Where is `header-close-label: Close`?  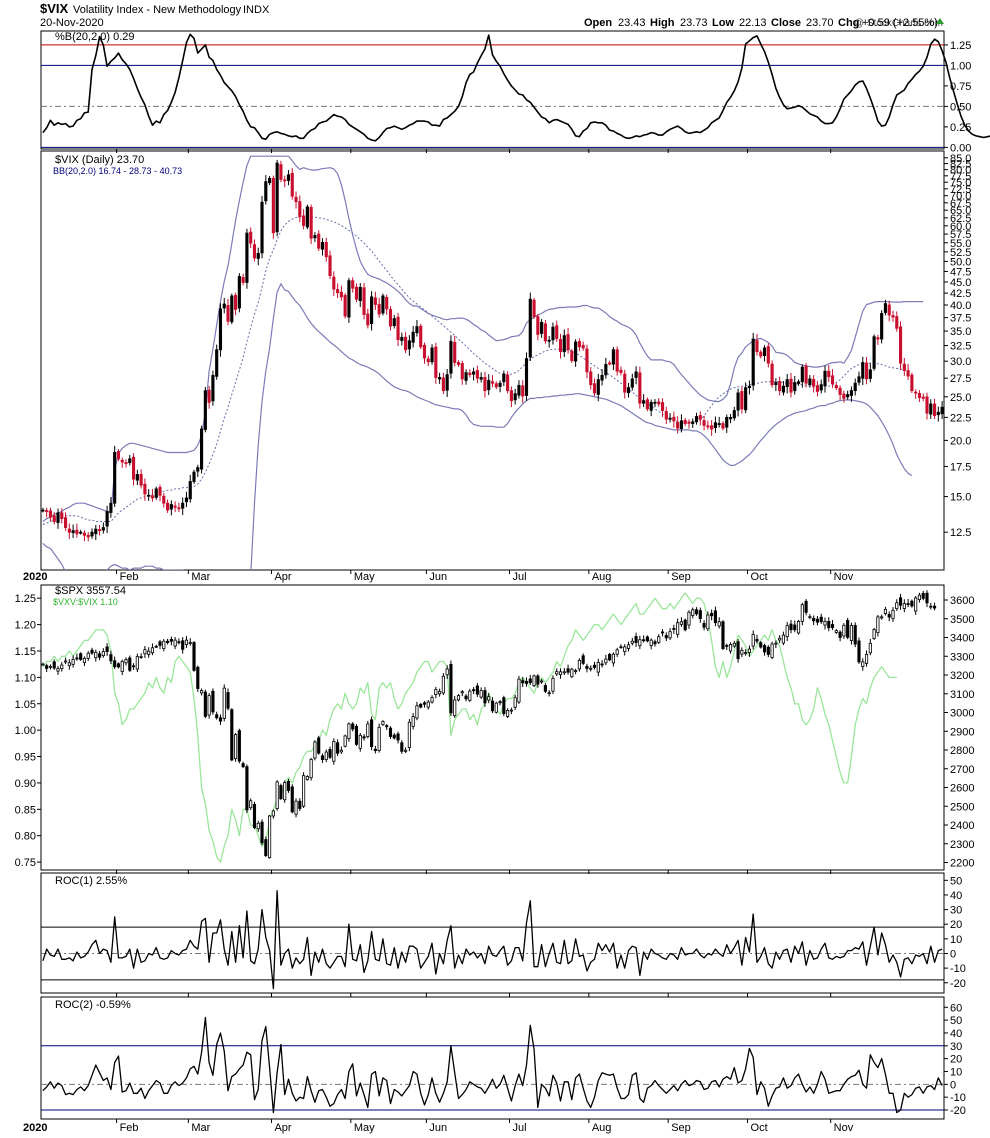 header-close-label: Close is located at coordinates (786, 23).